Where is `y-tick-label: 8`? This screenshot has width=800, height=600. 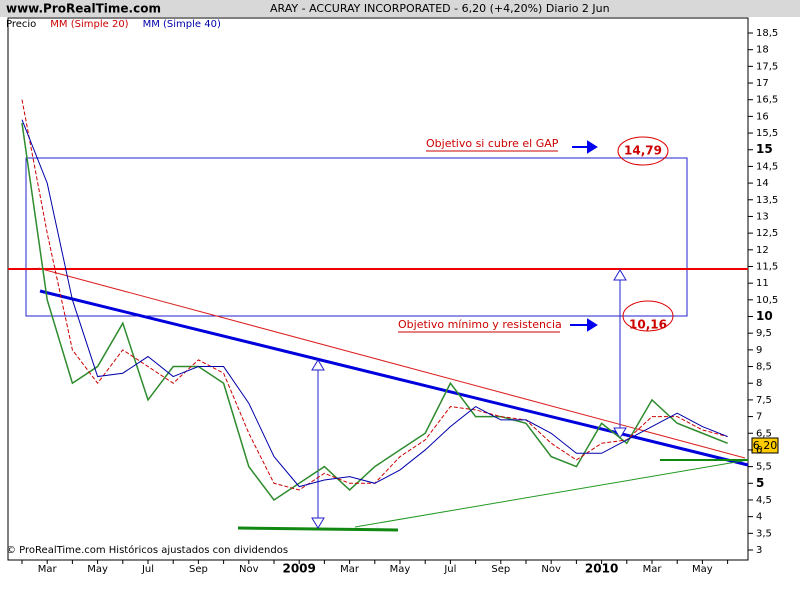
y-tick-label: 8 is located at coordinates (759, 383).